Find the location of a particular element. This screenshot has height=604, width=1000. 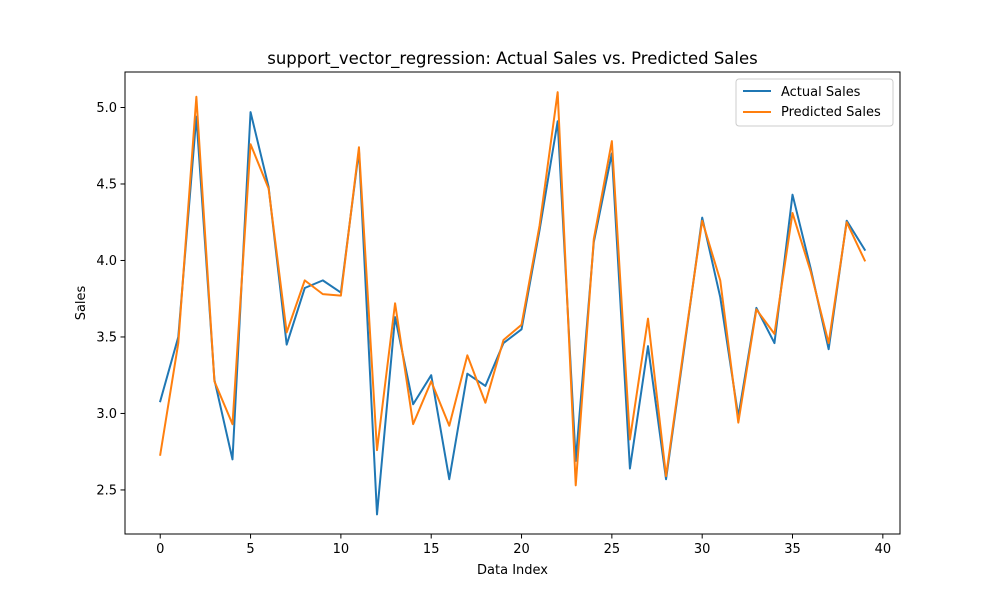

y-tick-label: 3.5 is located at coordinates (106, 337).